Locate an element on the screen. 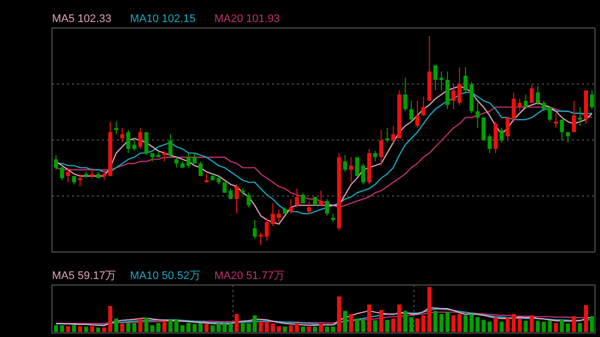 The height and width of the screenshot is (337, 600). text: MA20 101.93 is located at coordinates (247, 19).